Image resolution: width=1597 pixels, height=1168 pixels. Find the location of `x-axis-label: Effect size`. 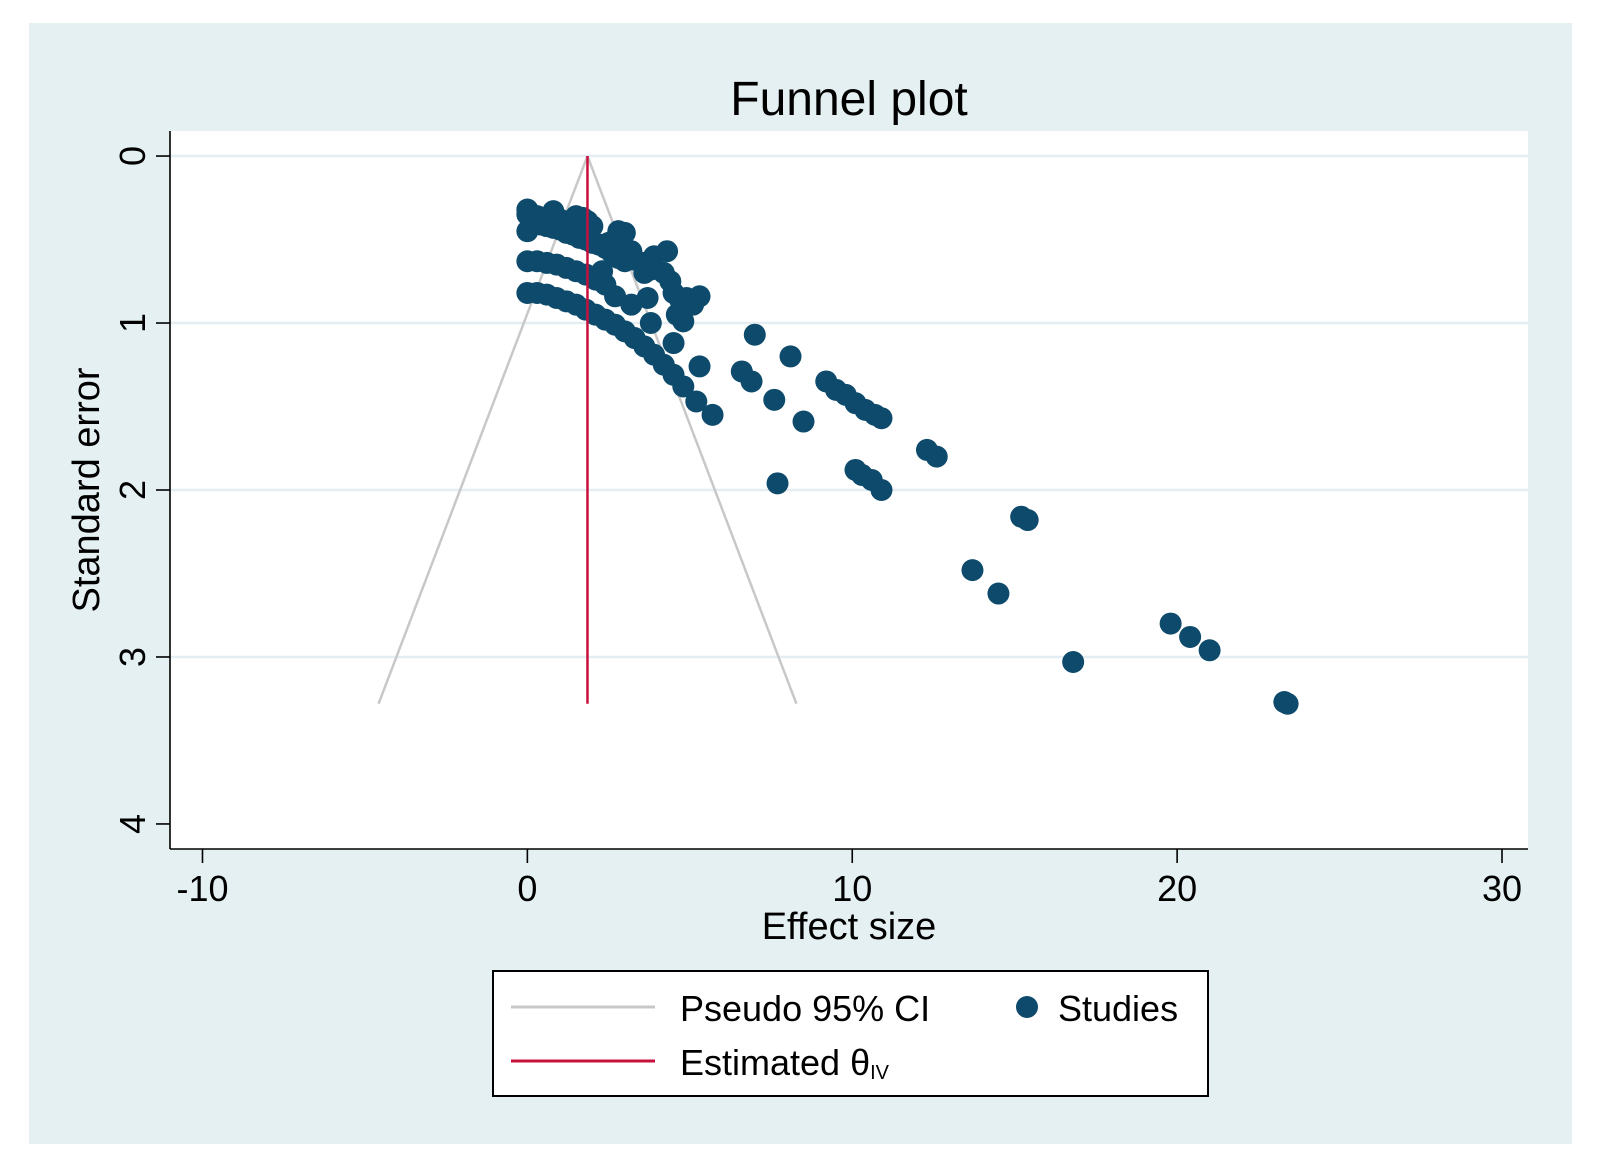

x-axis-label: Effect size is located at coordinates (849, 927).